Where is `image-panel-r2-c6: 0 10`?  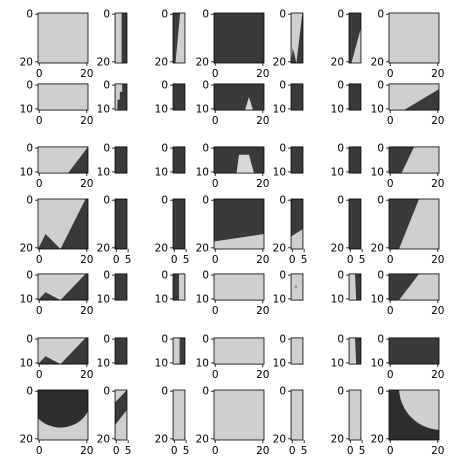 image-panel-r2-c6: 0 10 is located at coordinates (346, 97).